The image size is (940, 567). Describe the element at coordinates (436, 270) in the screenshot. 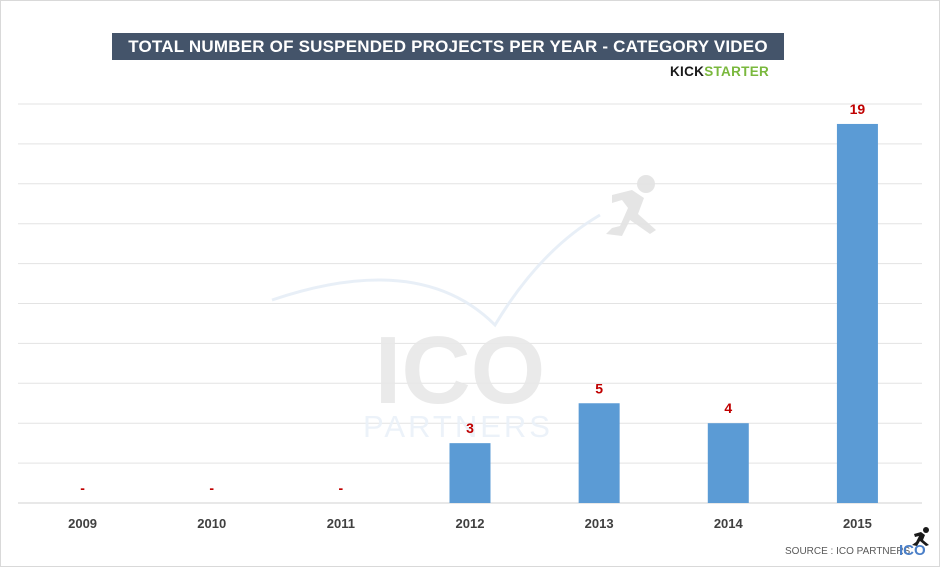

I see `watermark-swoosh` at that location.